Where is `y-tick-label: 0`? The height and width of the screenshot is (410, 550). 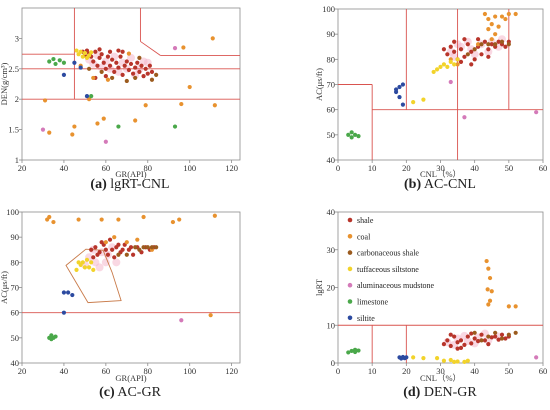
y-tick-label: 0 is located at coordinates (333, 363).